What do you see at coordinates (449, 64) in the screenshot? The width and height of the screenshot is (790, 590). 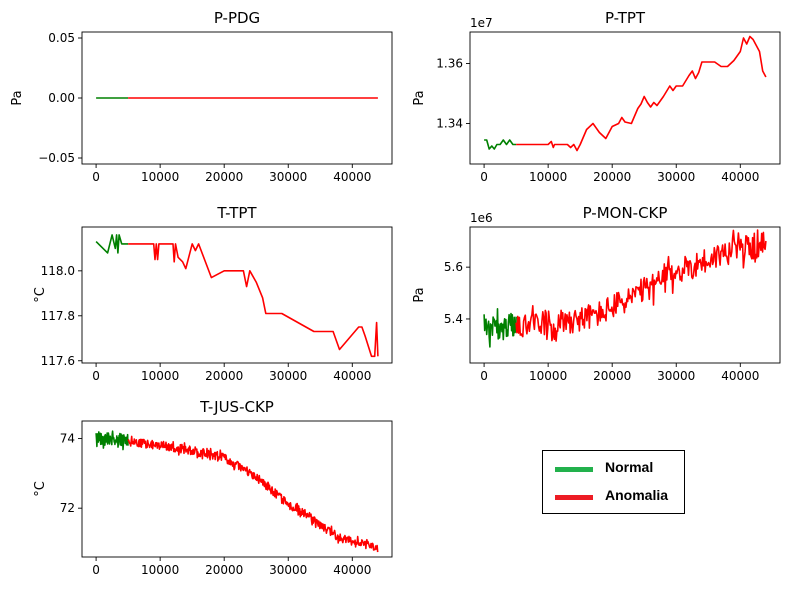 I see `y-tick-label: 1.36` at bounding box center [449, 64].